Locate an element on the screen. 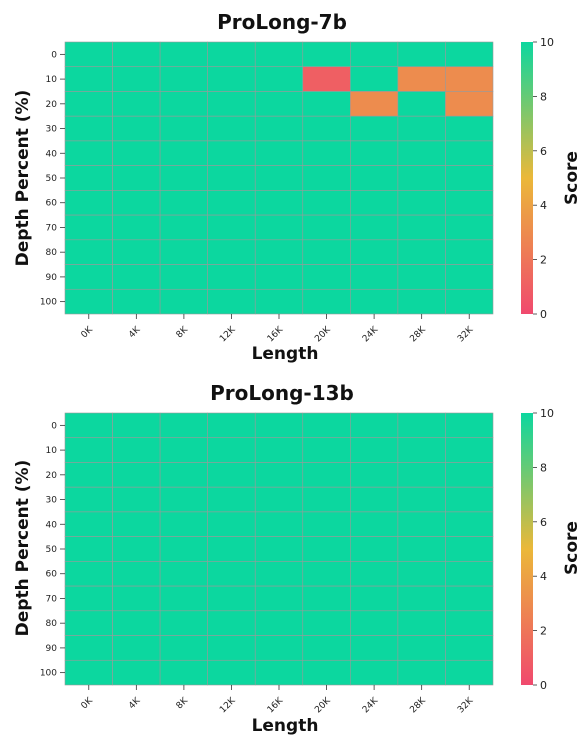 This screenshot has height=735, width=586. colorbar-tick-label: 6 is located at coordinates (543, 151).